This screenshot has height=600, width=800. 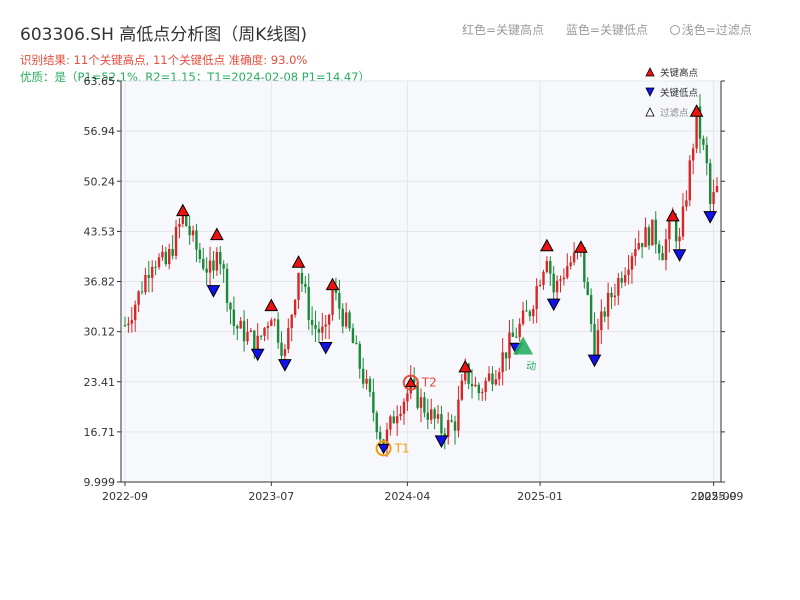 I want to click on t1-label: T1, so click(x=402, y=448).